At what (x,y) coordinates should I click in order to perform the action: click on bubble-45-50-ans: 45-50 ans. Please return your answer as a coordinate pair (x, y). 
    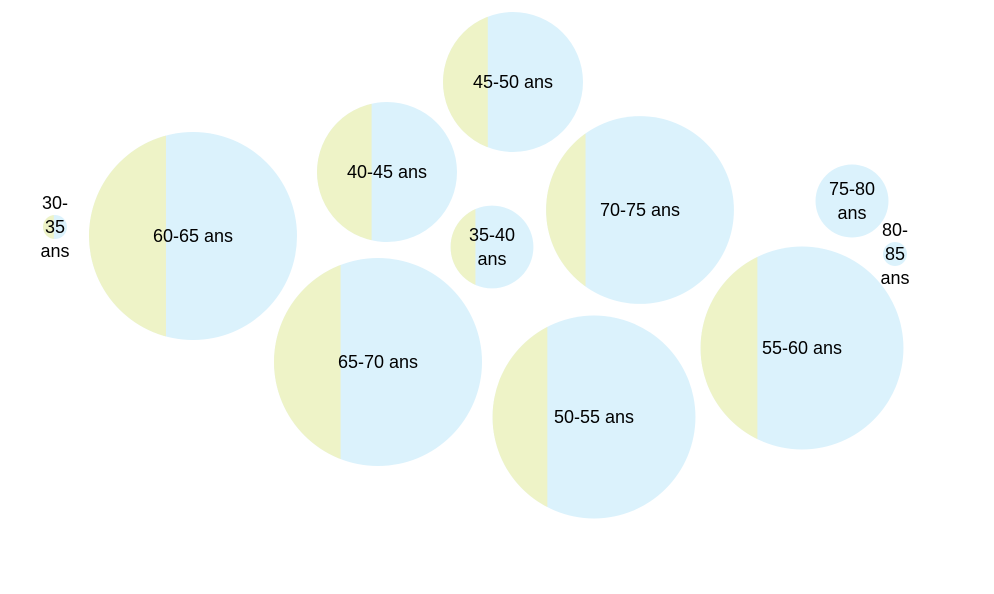
    Looking at the image, I should click on (513, 82).